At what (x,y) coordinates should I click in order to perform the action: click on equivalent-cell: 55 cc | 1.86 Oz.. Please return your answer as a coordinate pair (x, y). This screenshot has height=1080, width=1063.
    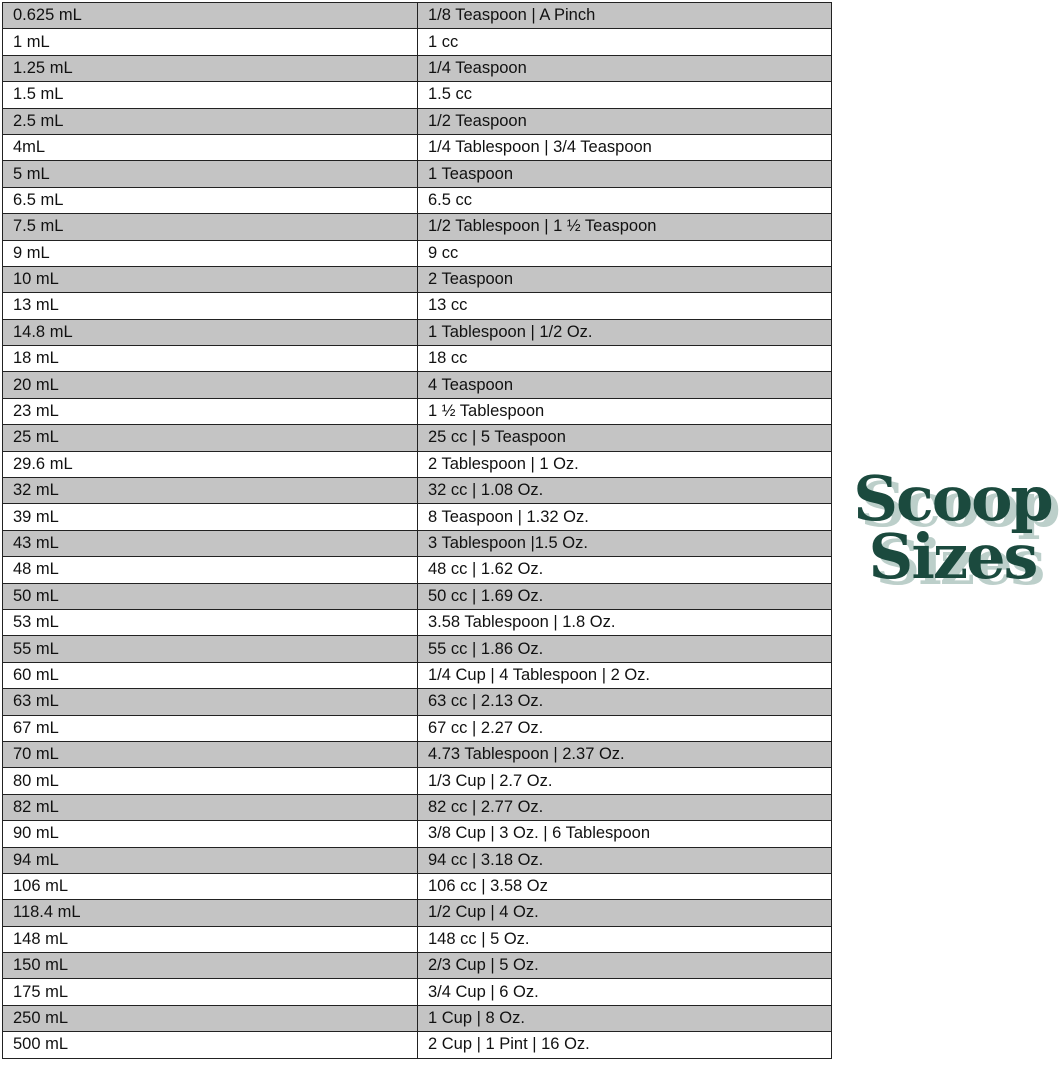
    Looking at the image, I should click on (624, 649).